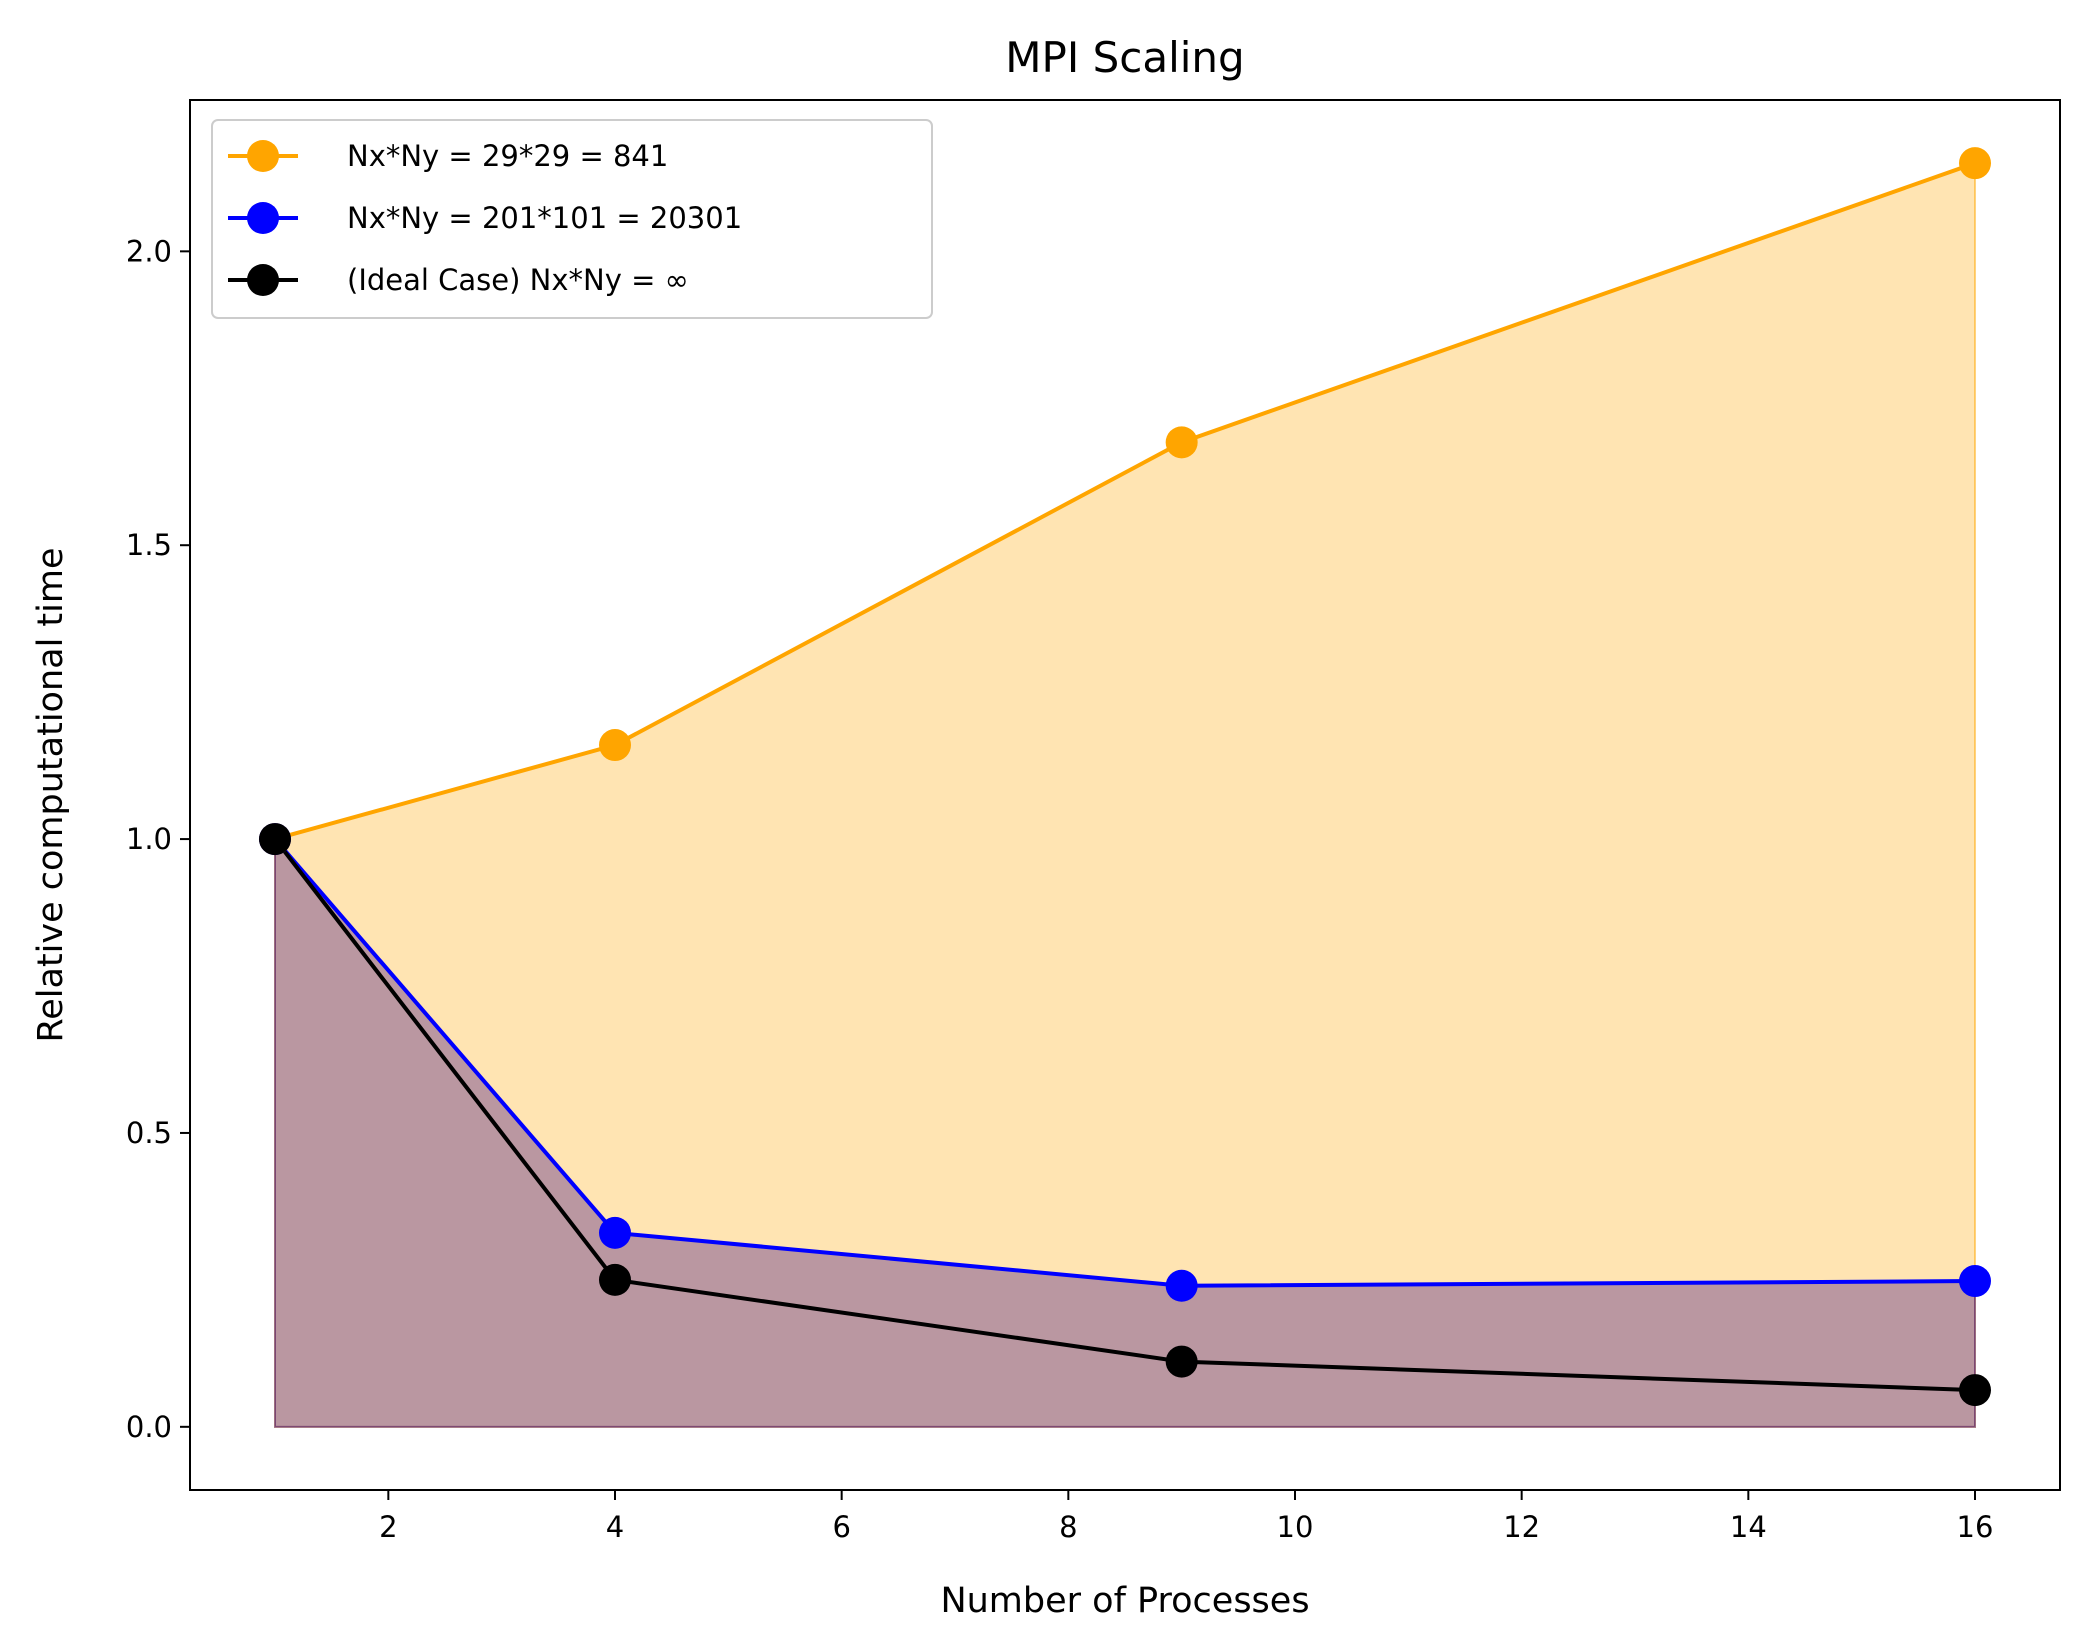 This screenshot has height=1649, width=2080. What do you see at coordinates (1295, 1527) in the screenshot?
I see `x-tick-label: 10` at bounding box center [1295, 1527].